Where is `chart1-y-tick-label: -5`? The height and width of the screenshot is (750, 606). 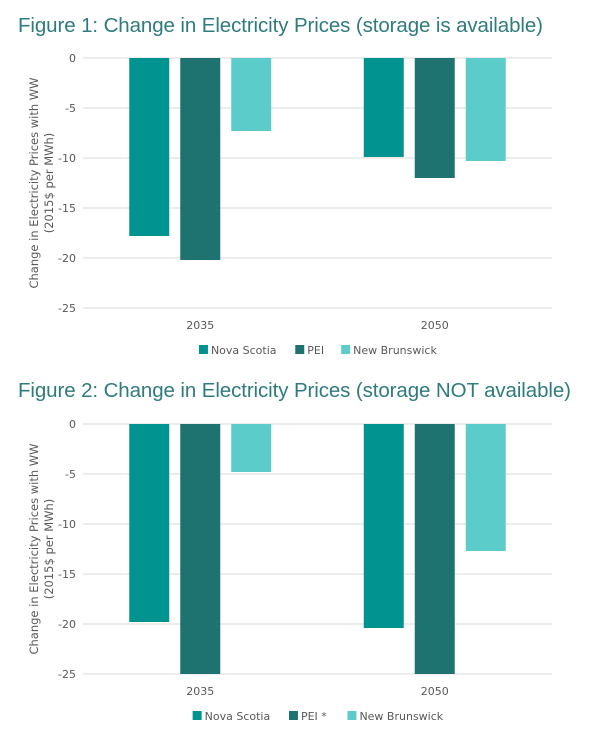
chart1-y-tick-label: -5 is located at coordinates (70, 108).